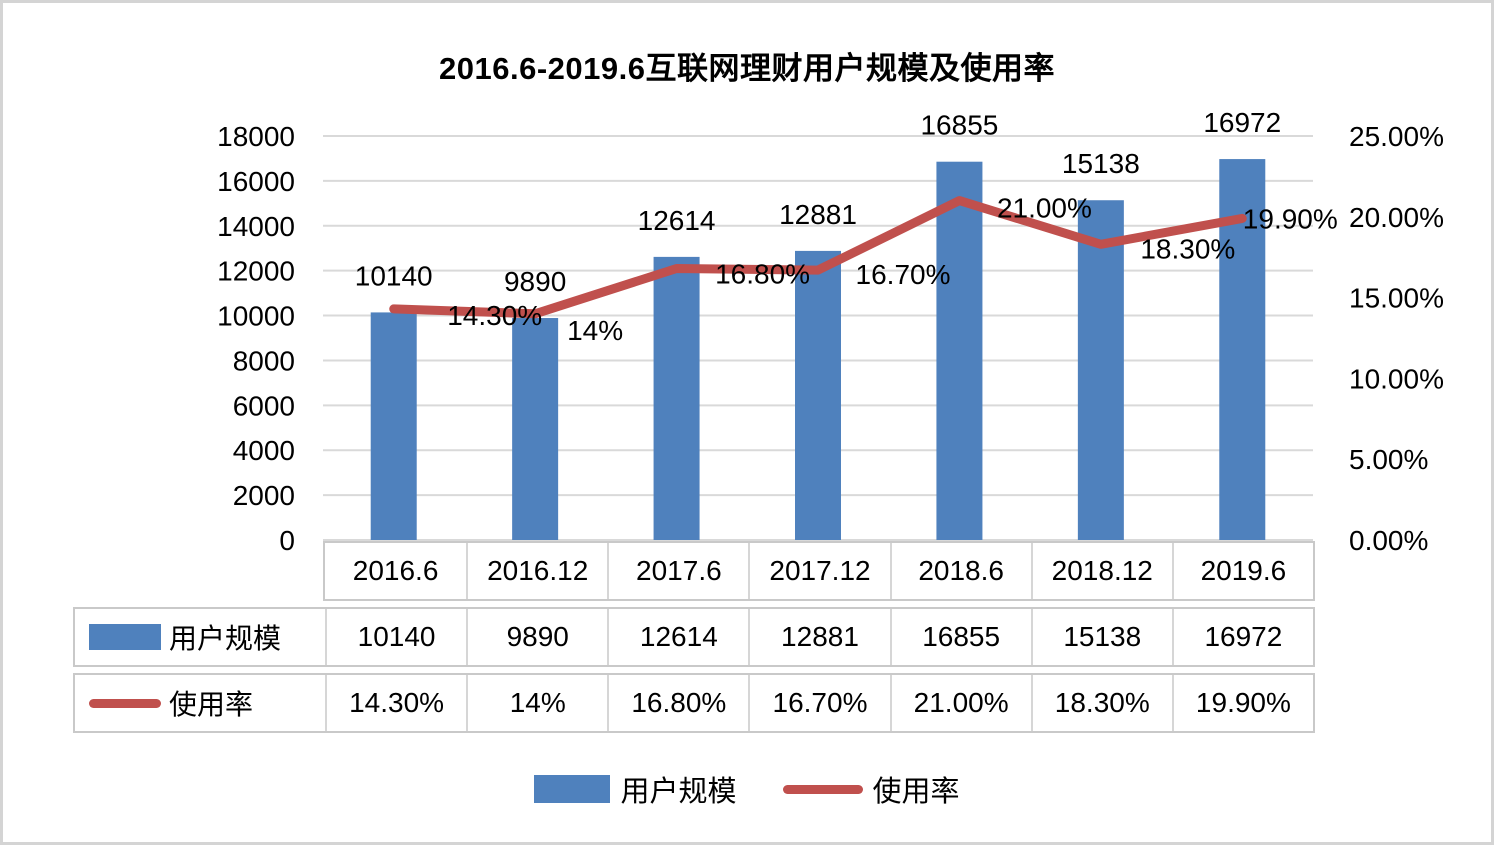 The image size is (1494, 845). What do you see at coordinates (264, 495) in the screenshot?
I see `axis-tick-label-left: 2000` at bounding box center [264, 495].